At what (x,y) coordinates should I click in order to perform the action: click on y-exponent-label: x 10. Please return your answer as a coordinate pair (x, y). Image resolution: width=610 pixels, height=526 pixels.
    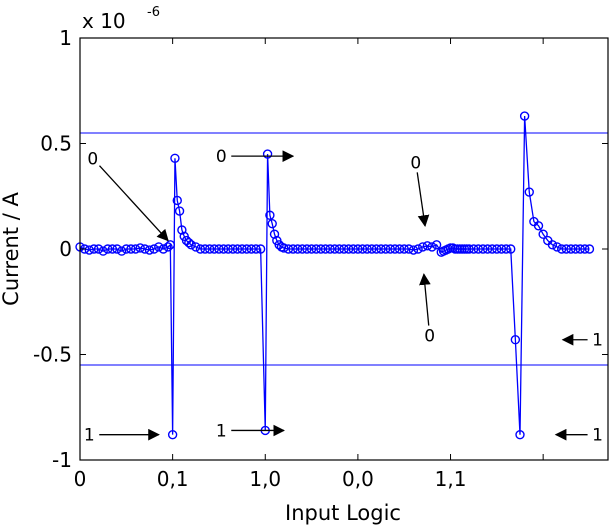
    Looking at the image, I should click on (104, 21).